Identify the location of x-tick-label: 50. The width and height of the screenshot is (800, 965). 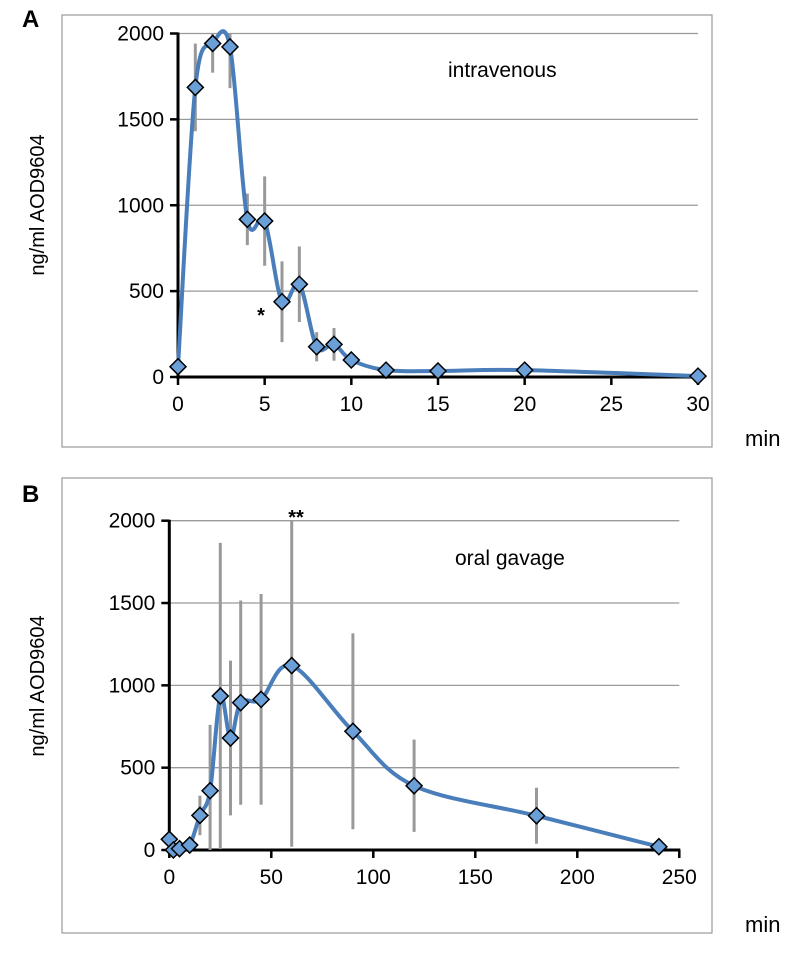
(271, 877).